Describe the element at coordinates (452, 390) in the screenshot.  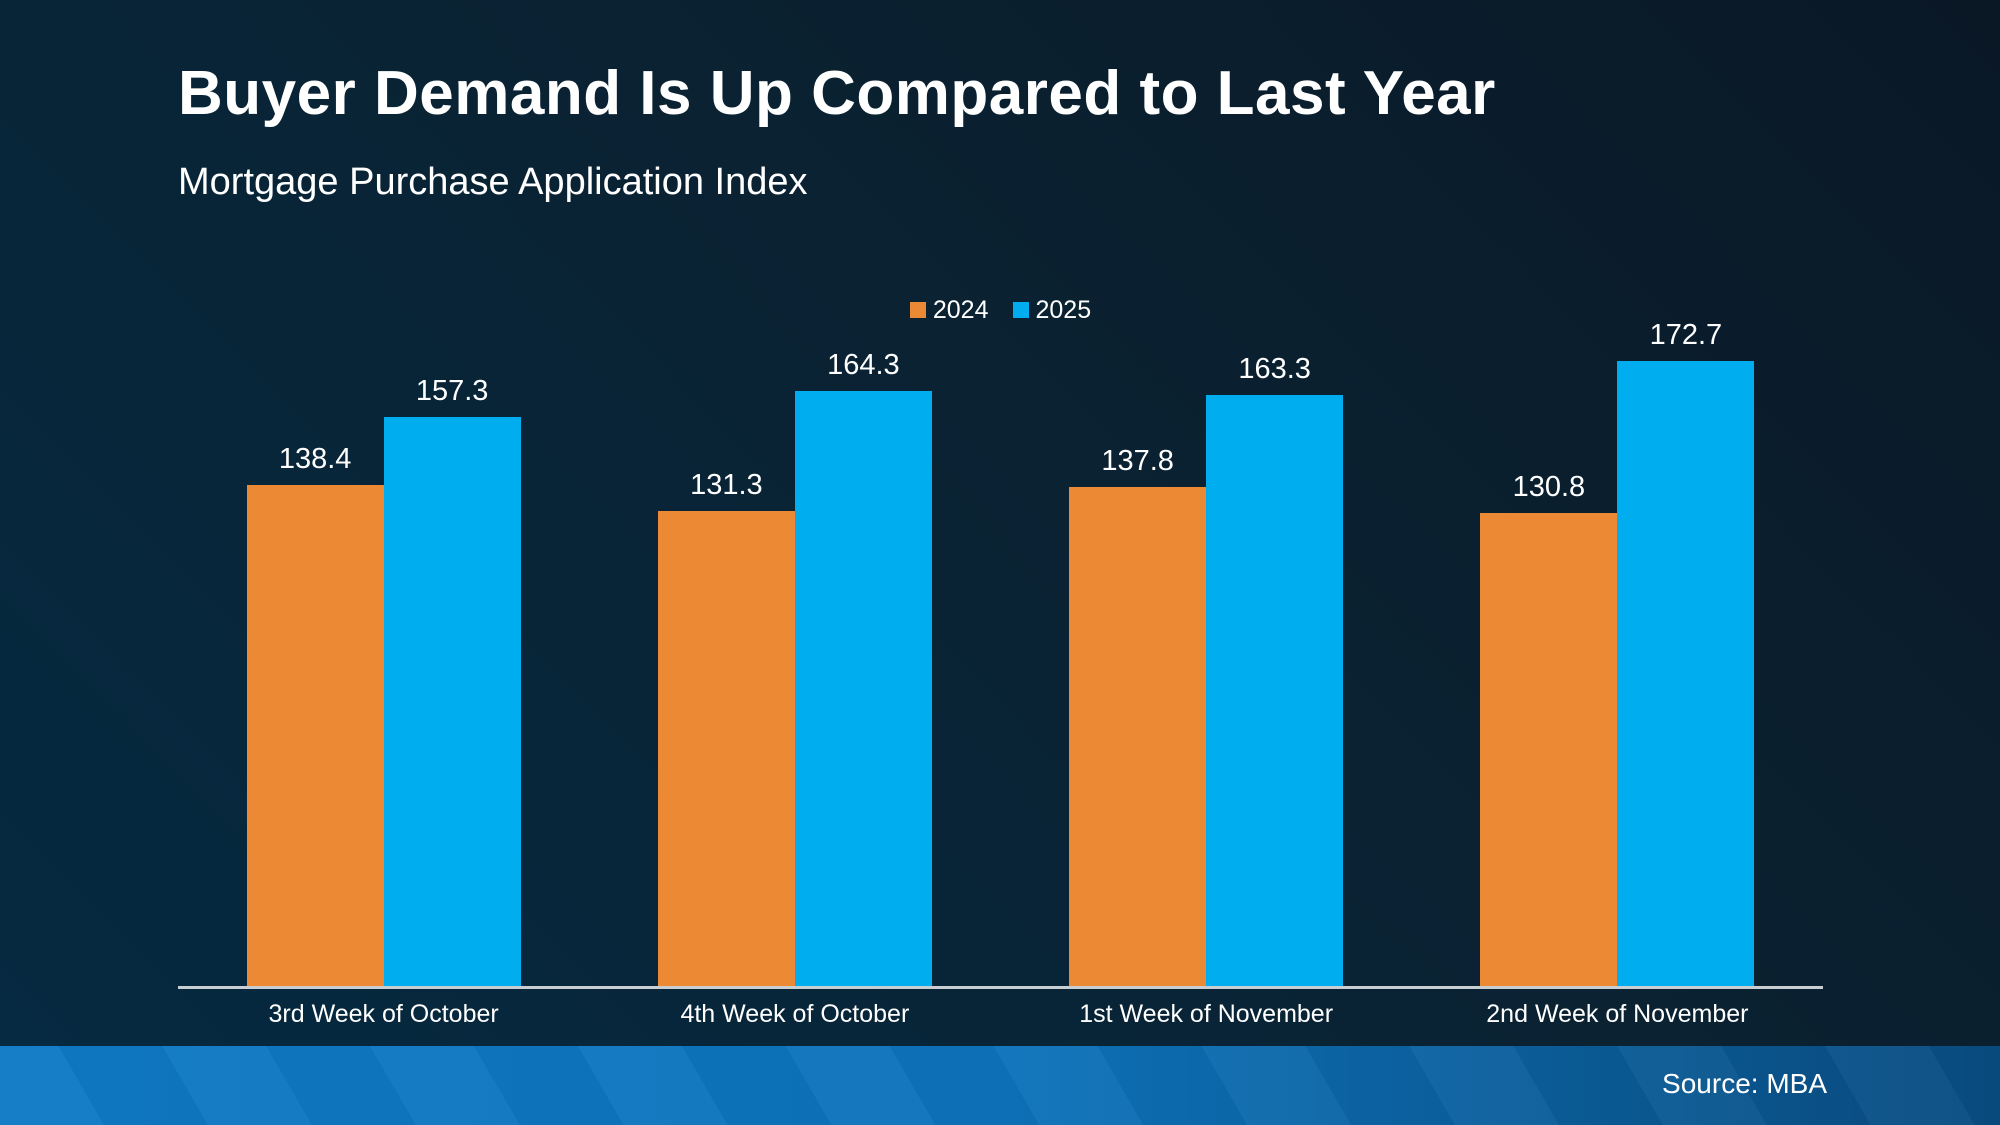
I see `bar-value-label: 157.3` at that location.